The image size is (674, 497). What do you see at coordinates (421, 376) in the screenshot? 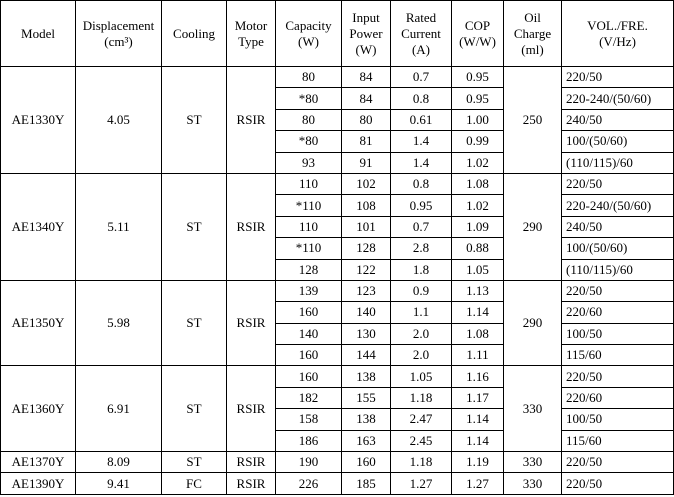
I see `current-cell: 1.05` at bounding box center [421, 376].